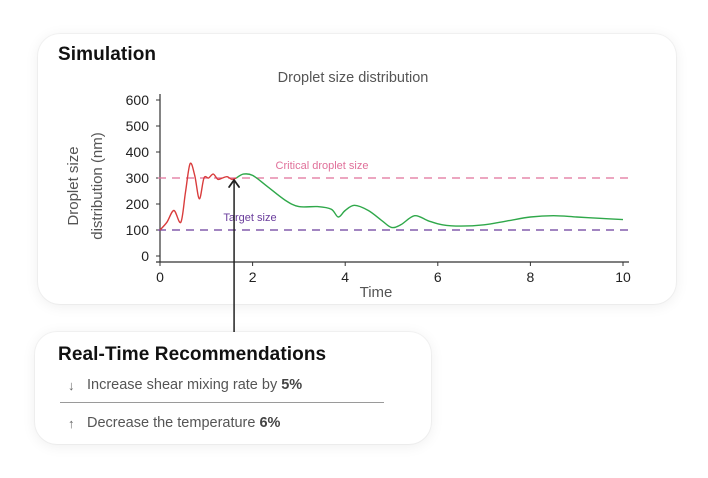  Describe the element at coordinates (71, 385) in the screenshot. I see `arrow-down-icon: ↓` at that location.